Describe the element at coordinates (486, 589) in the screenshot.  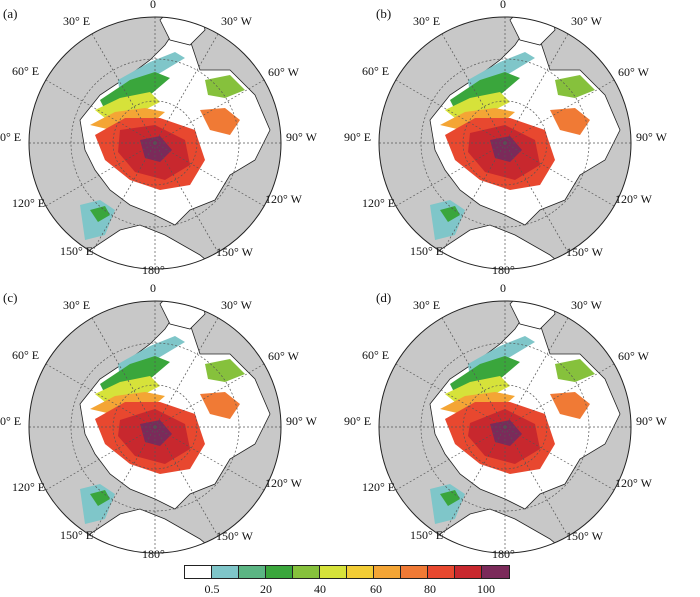
I see `colorbar-tick-label: 100` at that location.